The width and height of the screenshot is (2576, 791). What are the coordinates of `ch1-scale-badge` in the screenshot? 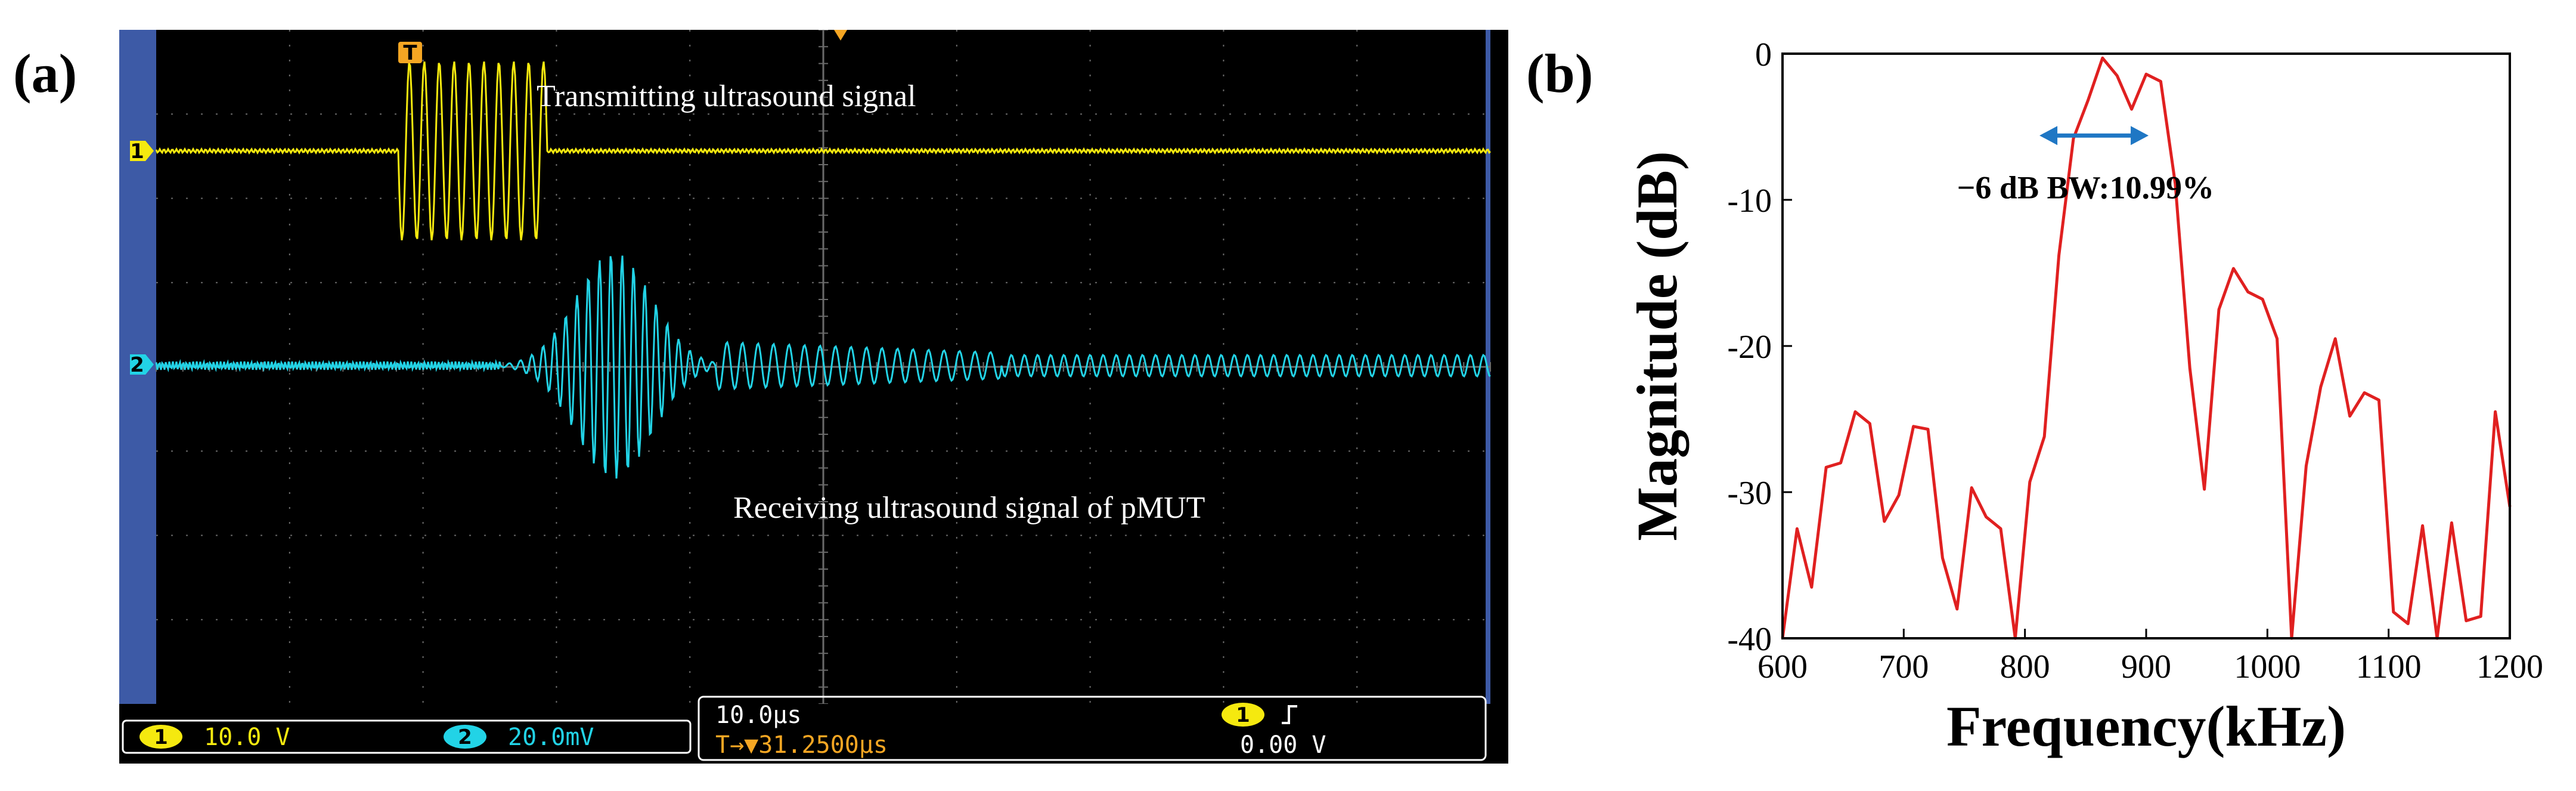 It's located at (161, 737).